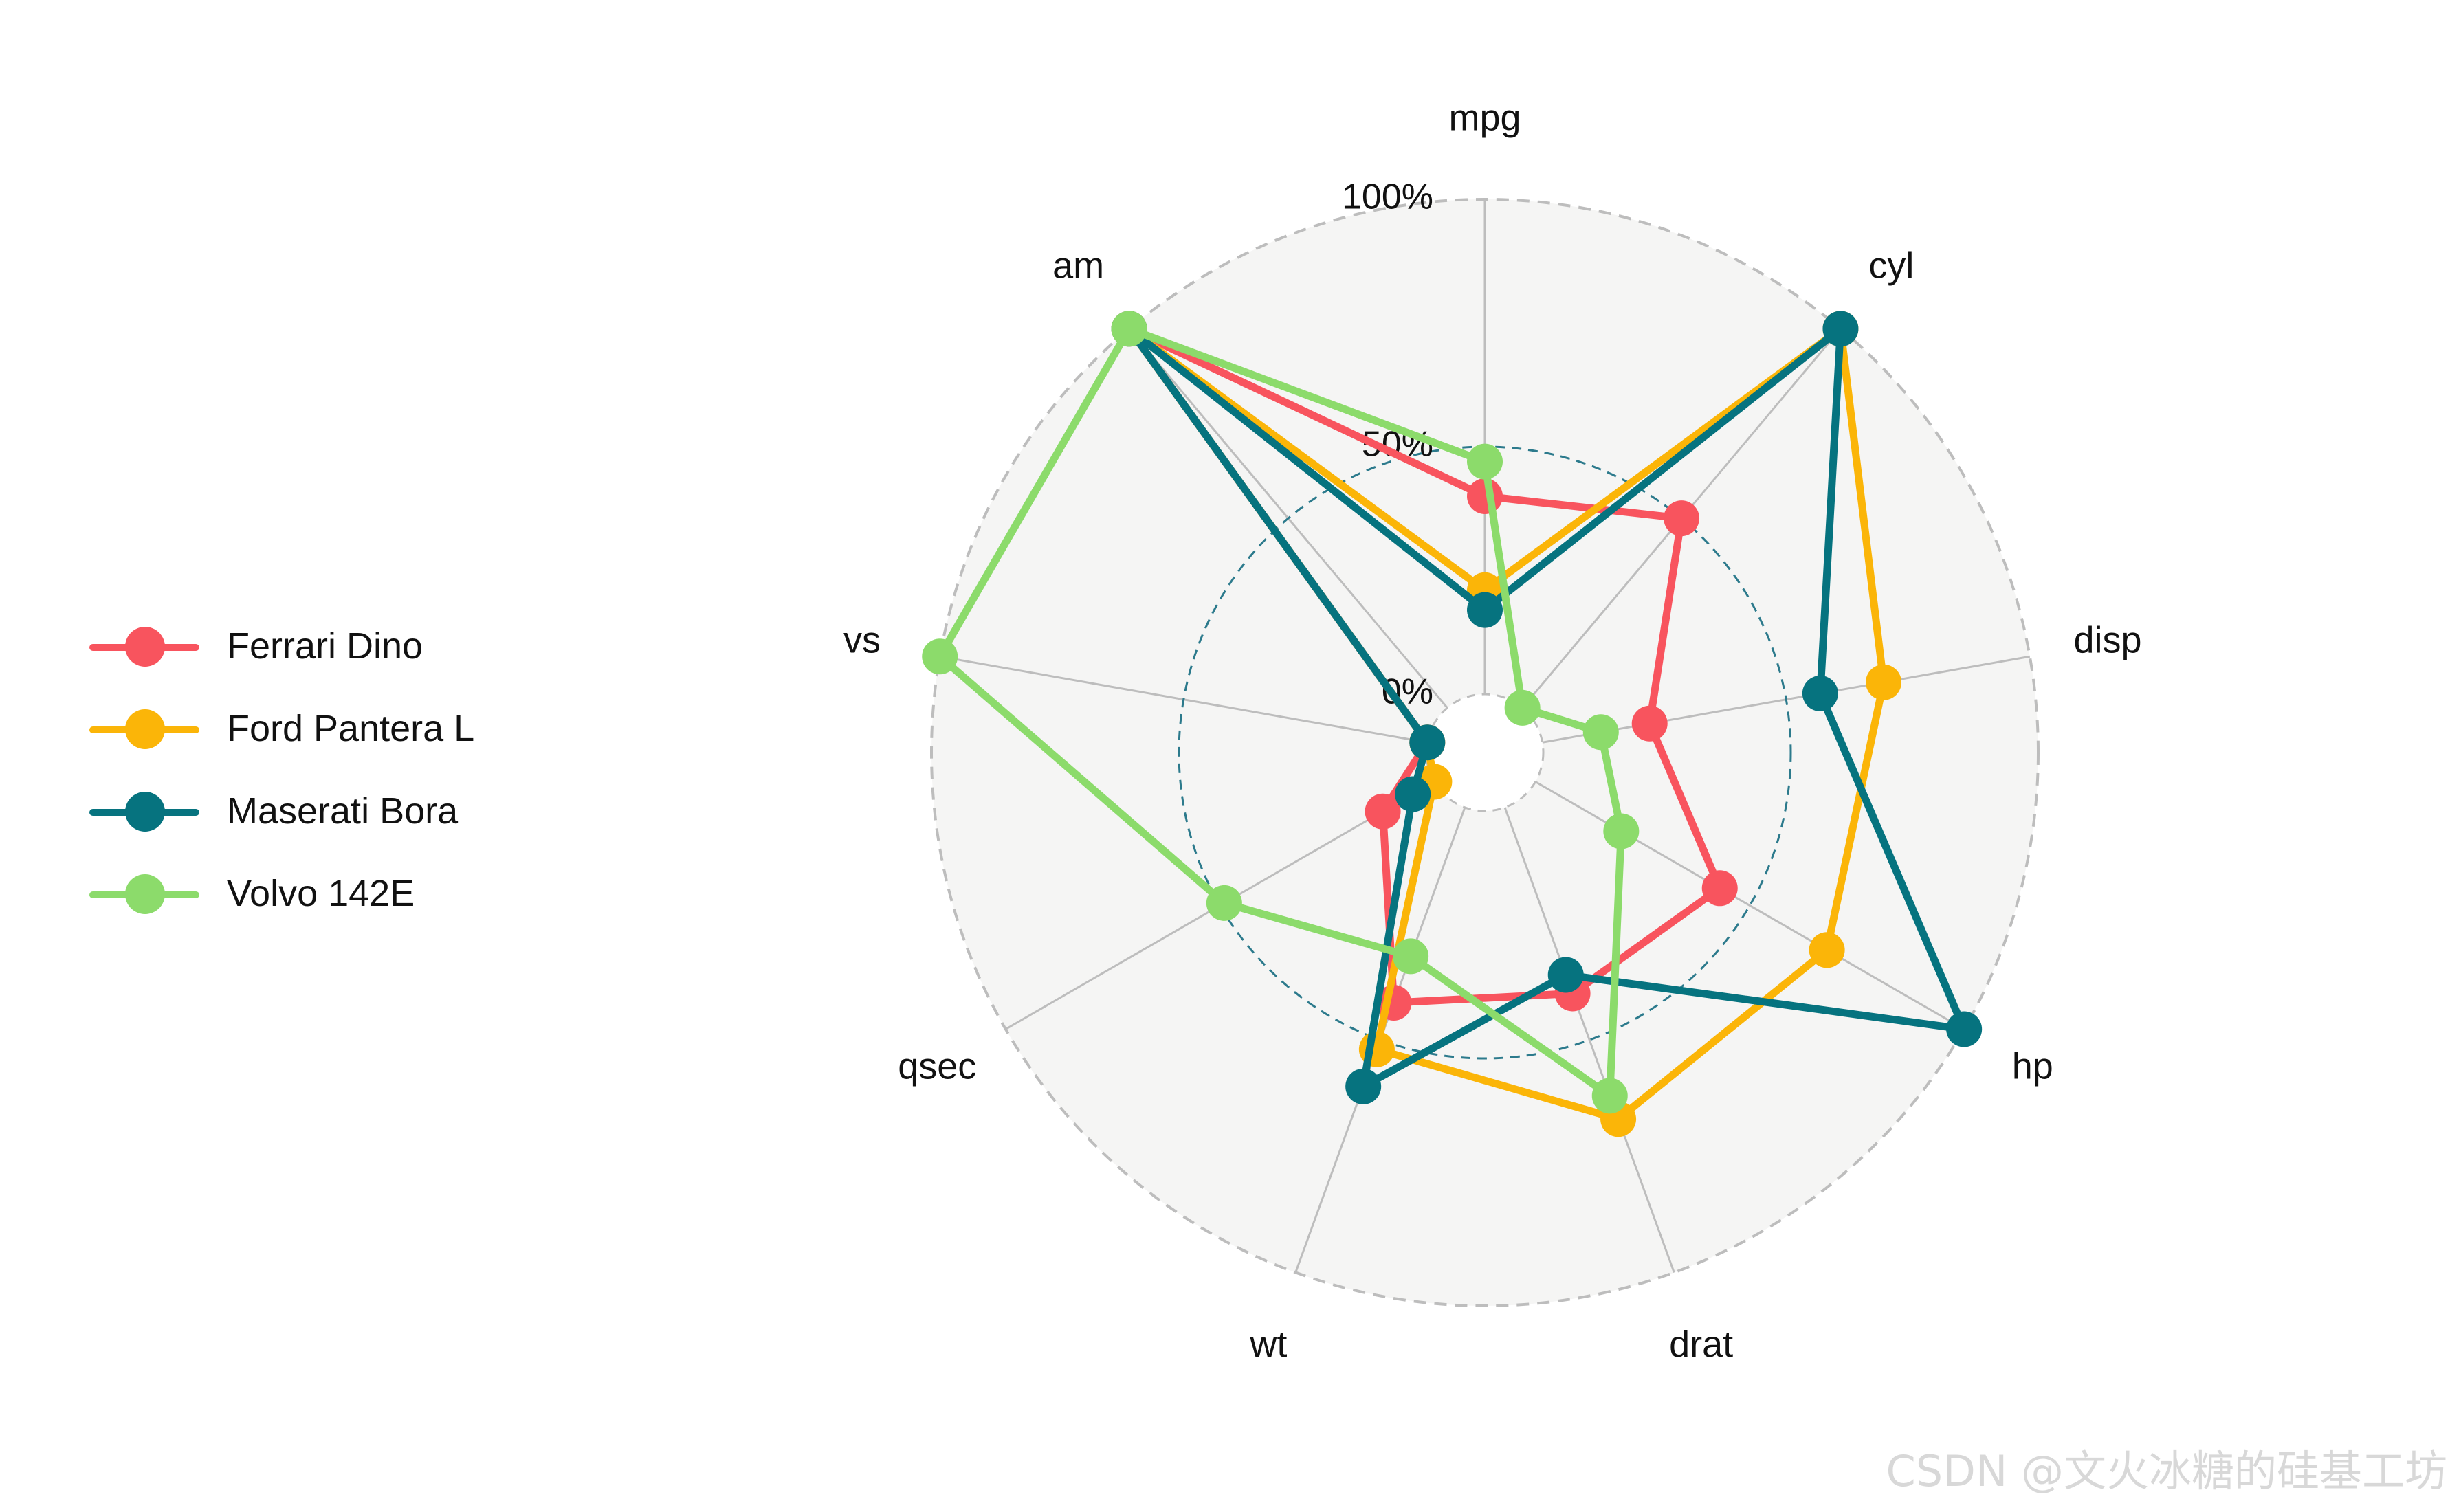 The width and height of the screenshot is (2461, 1512). I want to click on legend-label: Volvo 142E, so click(321, 894).